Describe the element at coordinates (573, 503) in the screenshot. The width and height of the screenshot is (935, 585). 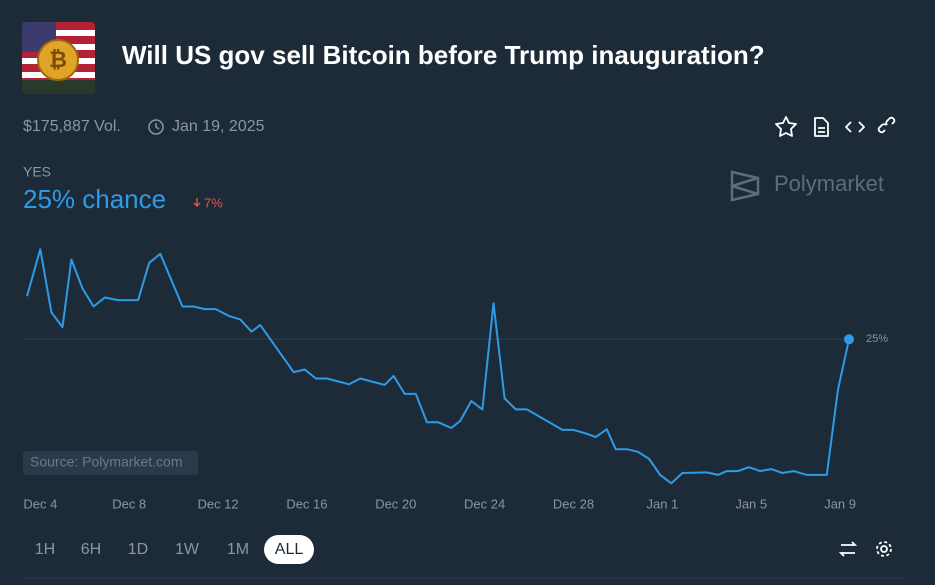
I see `x-tick-label: Dec 28` at that location.